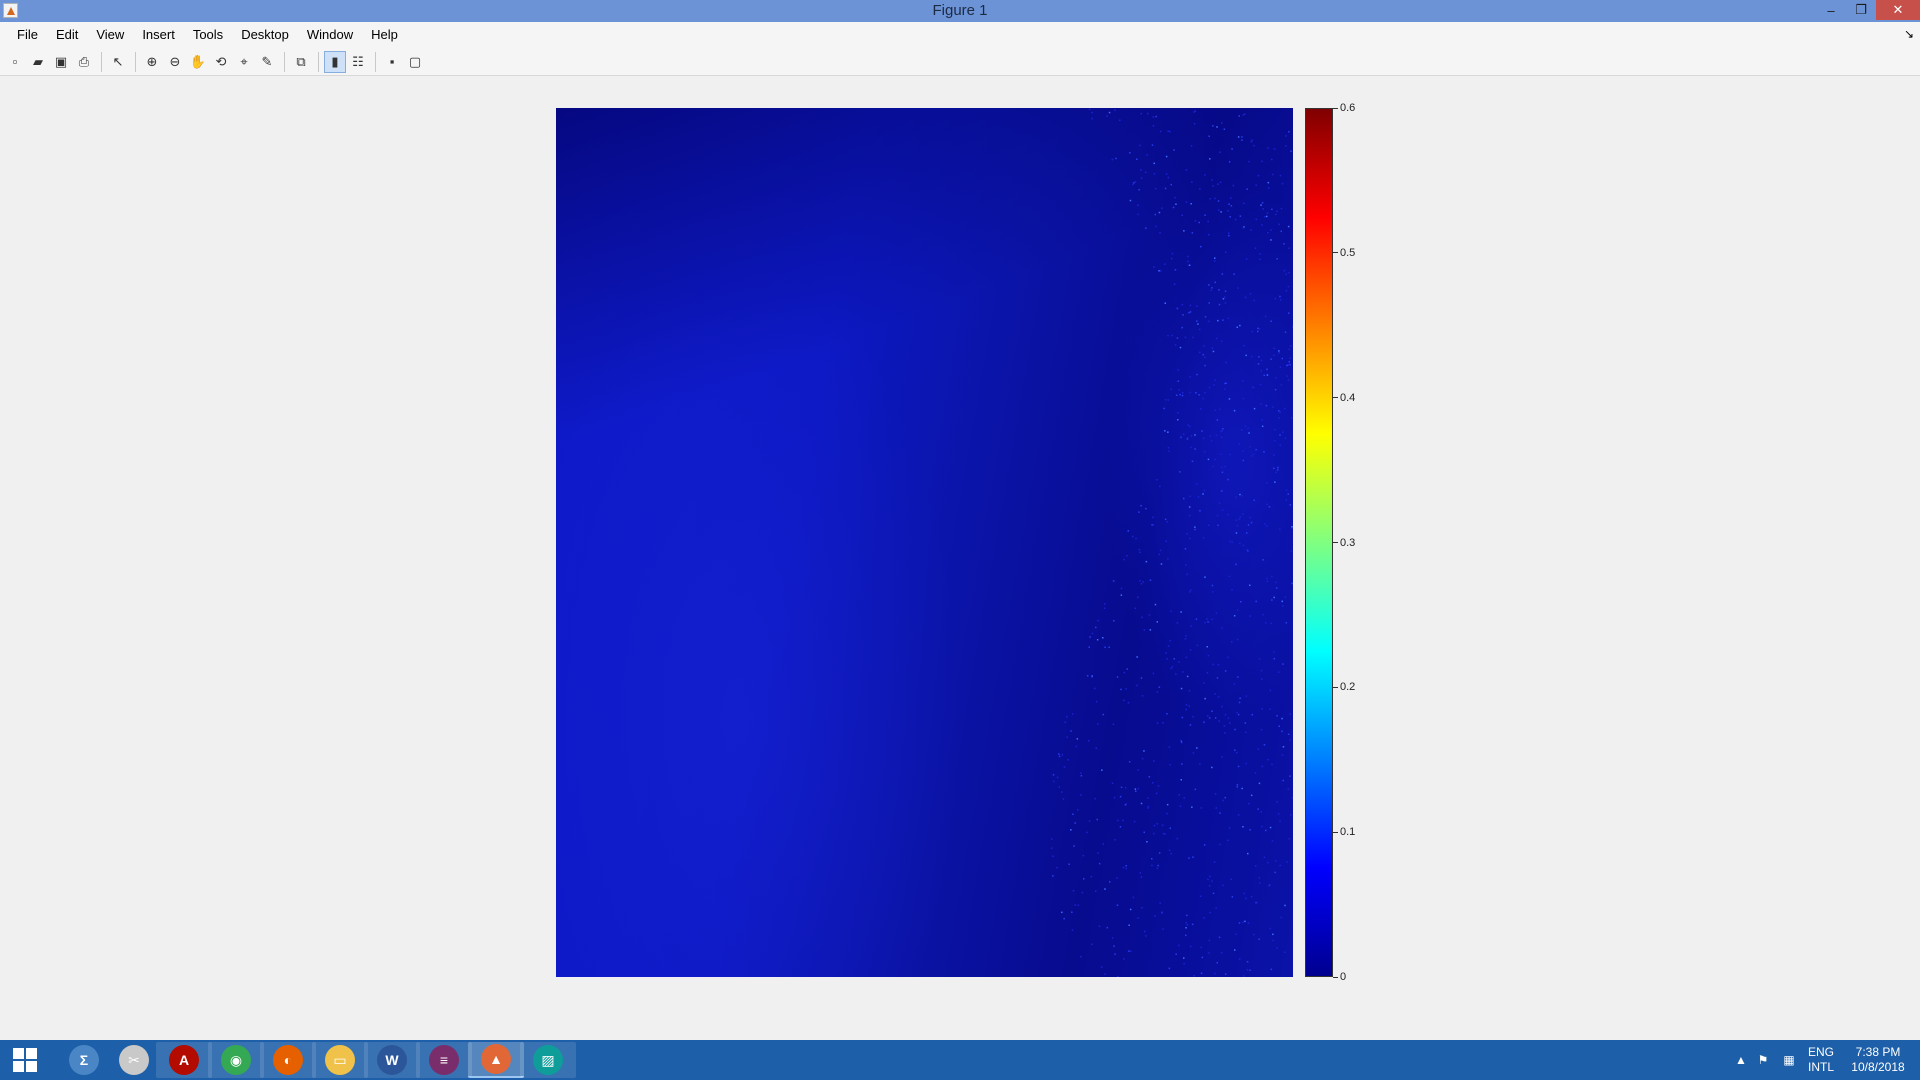 This screenshot has height=1080, width=1920. Describe the element at coordinates (392, 1060) in the screenshot. I see `word-app: W` at that location.